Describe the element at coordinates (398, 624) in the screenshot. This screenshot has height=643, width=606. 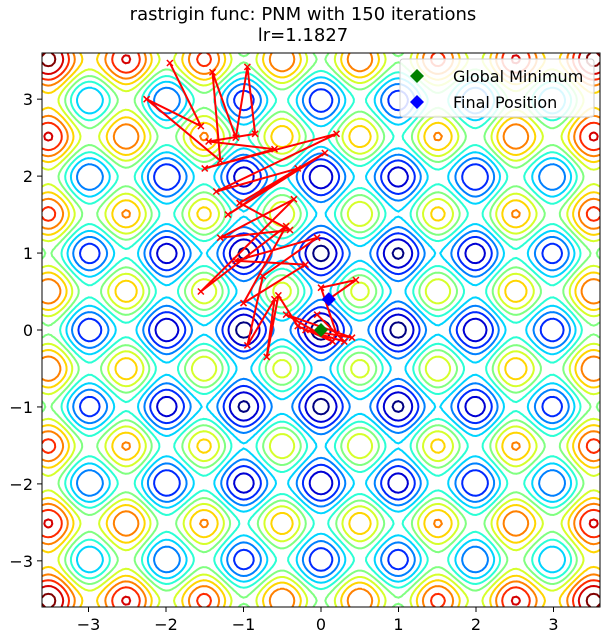
I see `x-tick-label: 1` at that location.